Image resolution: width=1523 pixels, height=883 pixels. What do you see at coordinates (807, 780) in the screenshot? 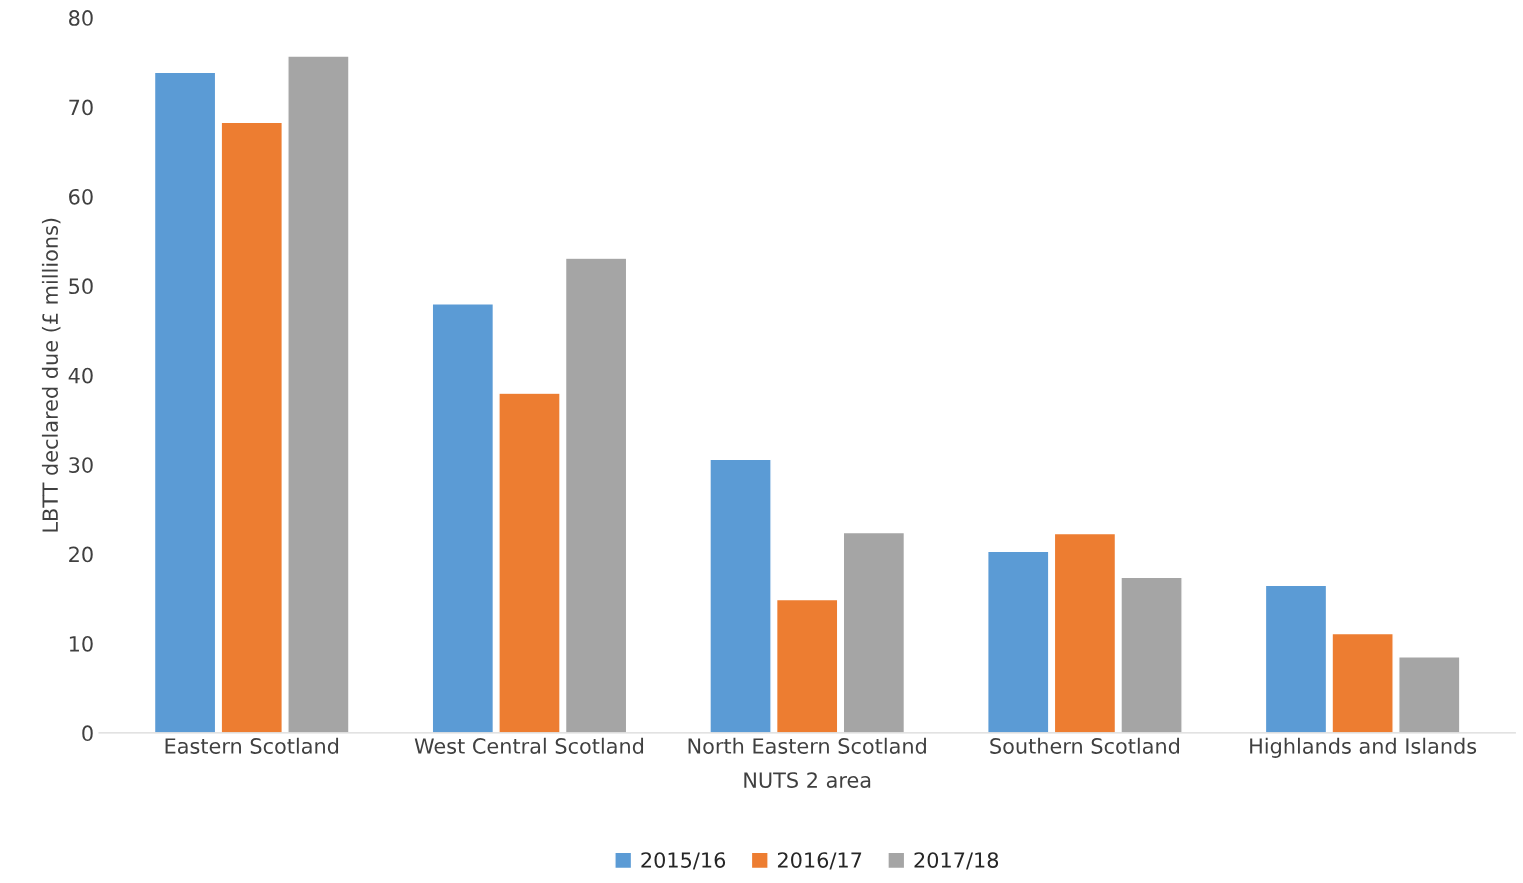
I see `x-axis-title: NUTS 2 area` at bounding box center [807, 780].